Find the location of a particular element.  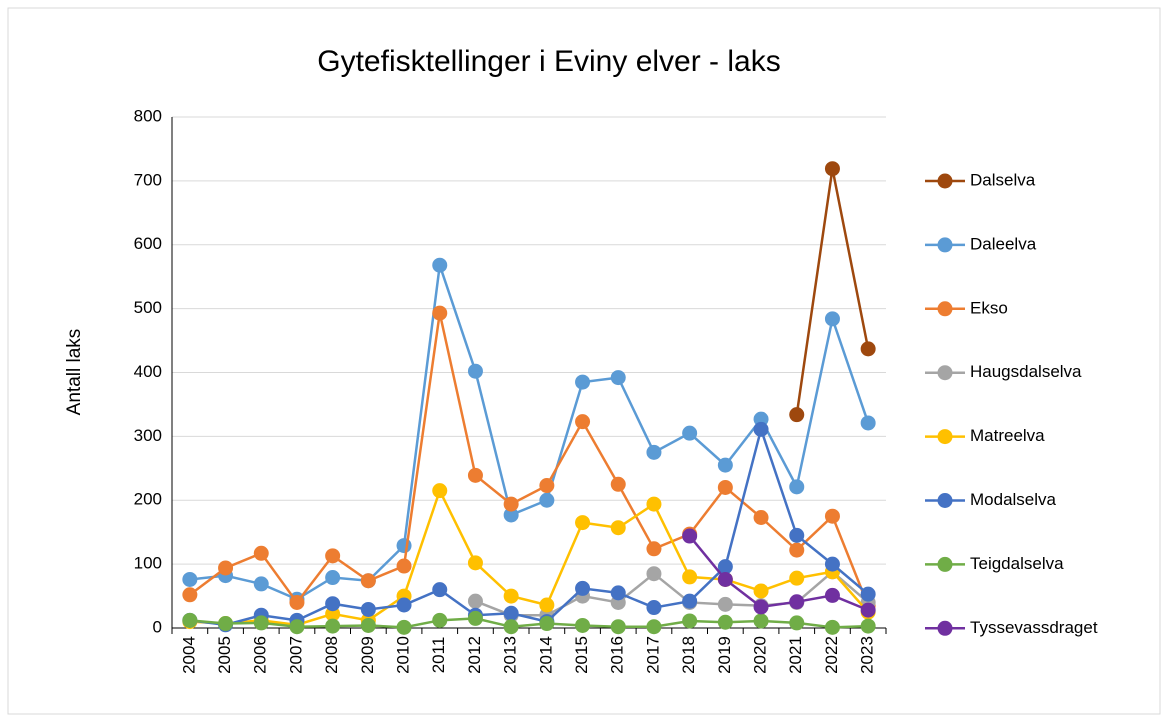

y-tick-label: 100 is located at coordinates (148, 563).